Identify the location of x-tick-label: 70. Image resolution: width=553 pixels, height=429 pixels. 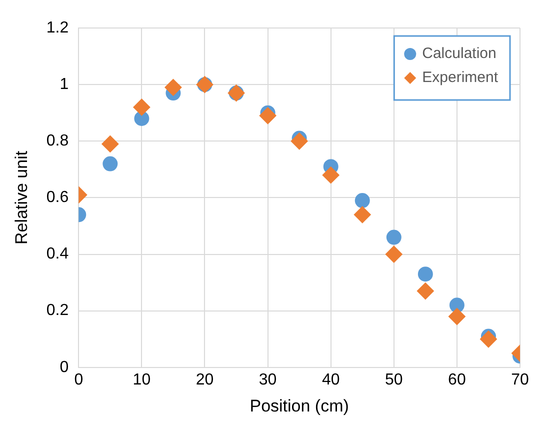
(520, 379).